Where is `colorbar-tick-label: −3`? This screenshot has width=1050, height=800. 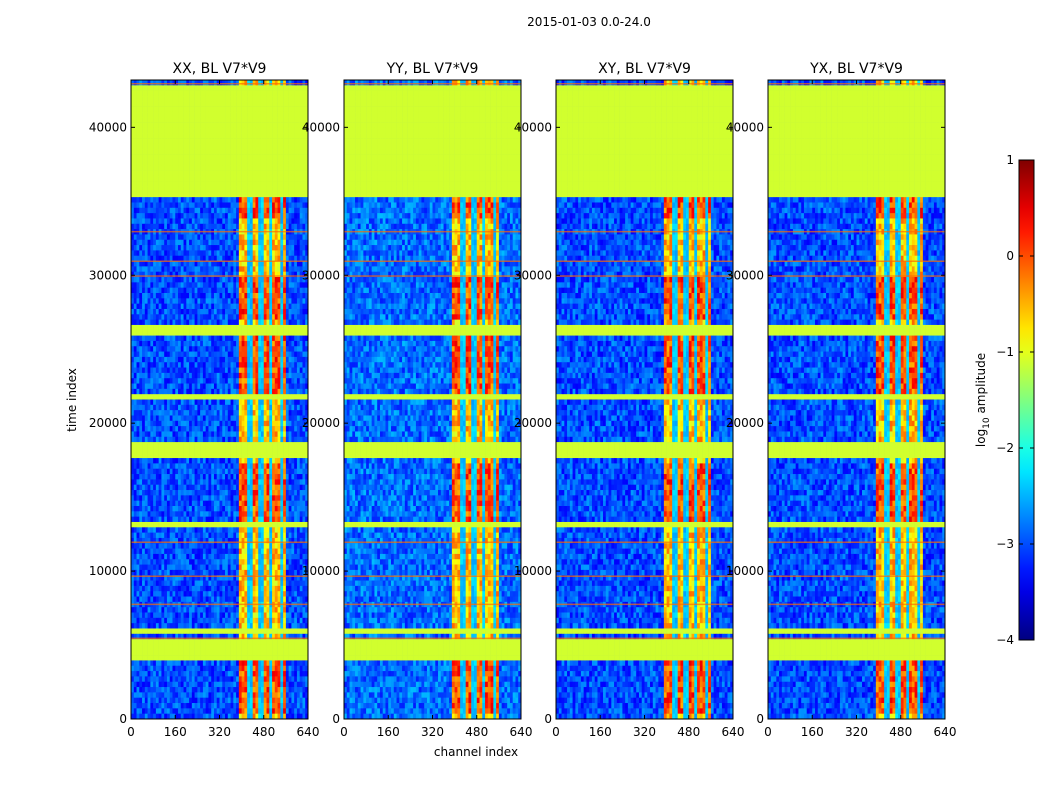 colorbar-tick-label: −3 is located at coordinates (1005, 544).